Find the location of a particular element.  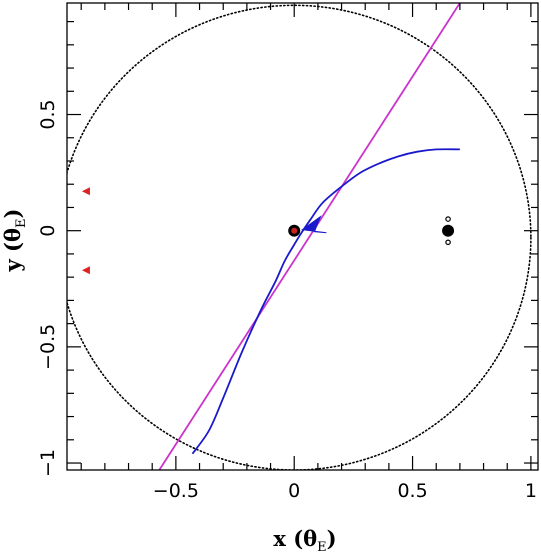

lens-host-inner-point is located at coordinates (294, 230).